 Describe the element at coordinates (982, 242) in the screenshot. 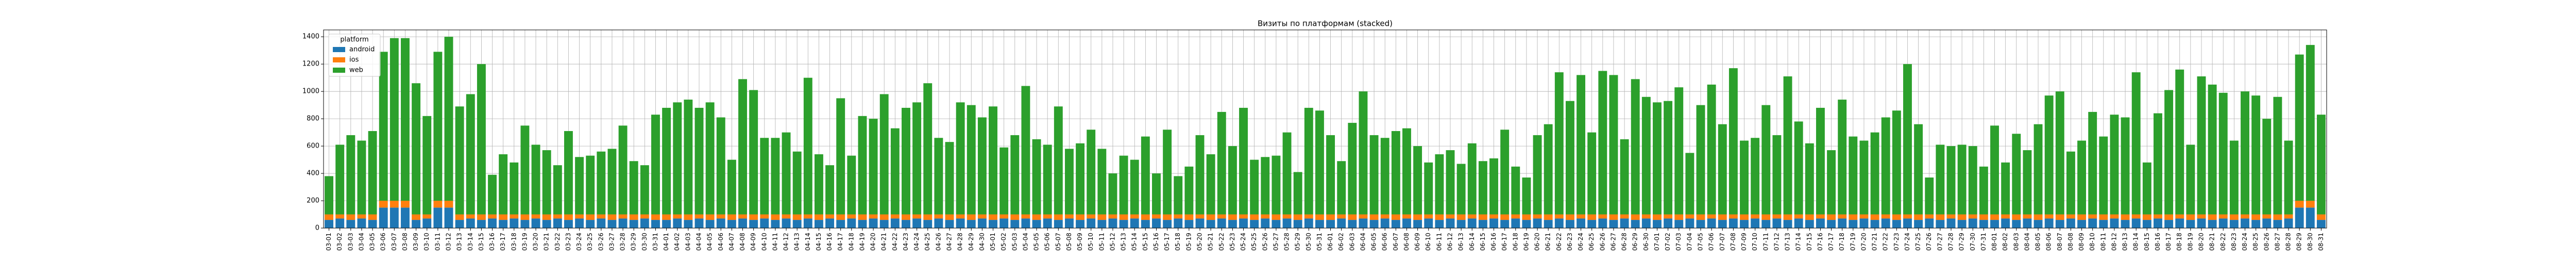

I see `x-tick-label: 04-30` at that location.